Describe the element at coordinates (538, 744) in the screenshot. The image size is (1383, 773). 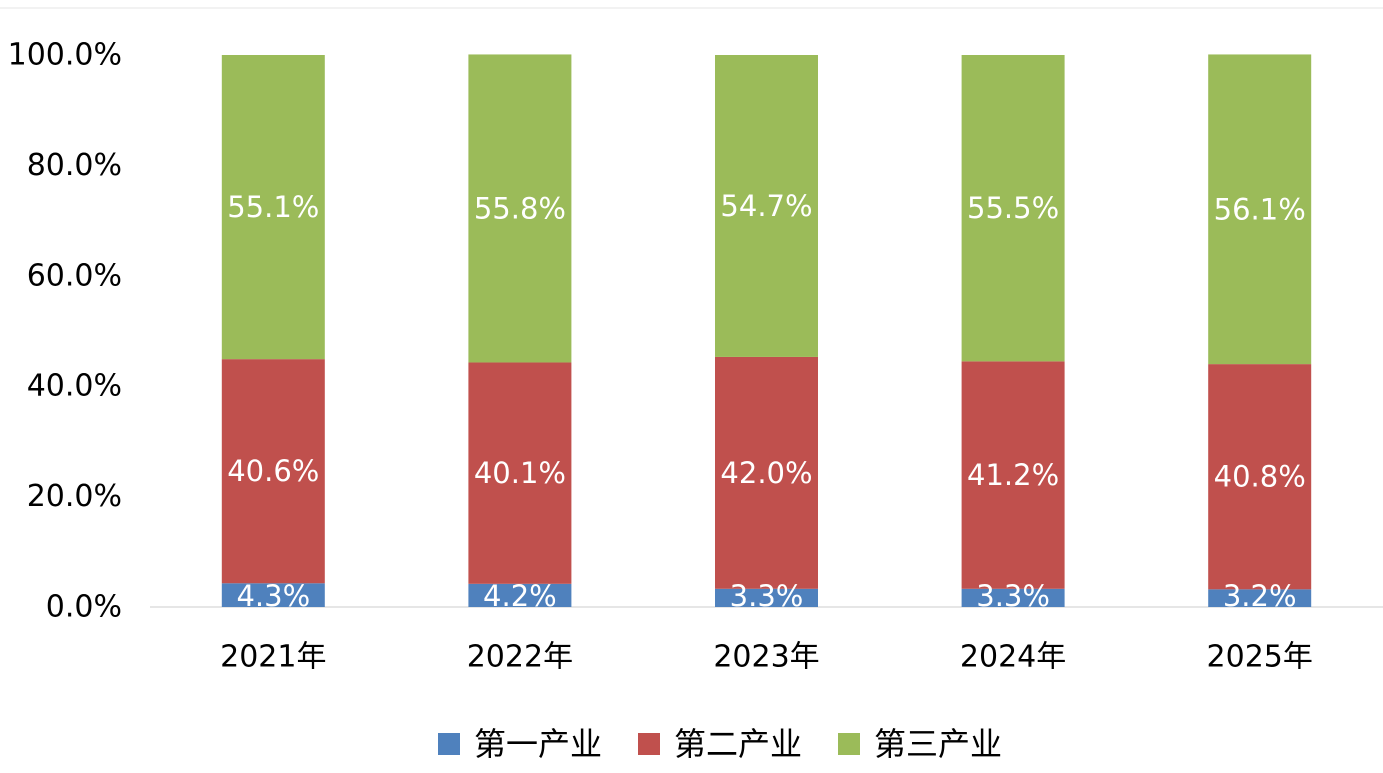
I see `legend-label: 第一产业` at that location.